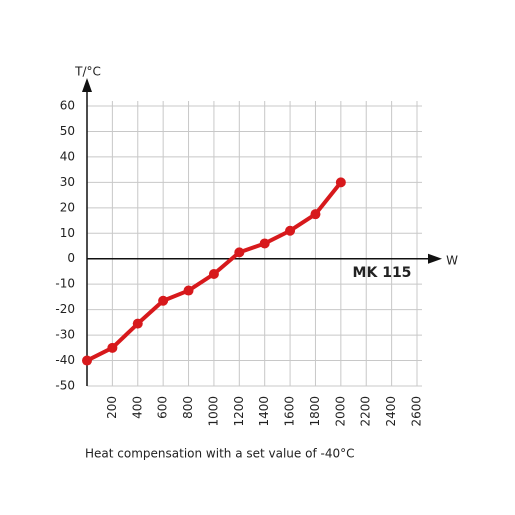  I want to click on y-axis-label: T/°C, so click(87, 72).